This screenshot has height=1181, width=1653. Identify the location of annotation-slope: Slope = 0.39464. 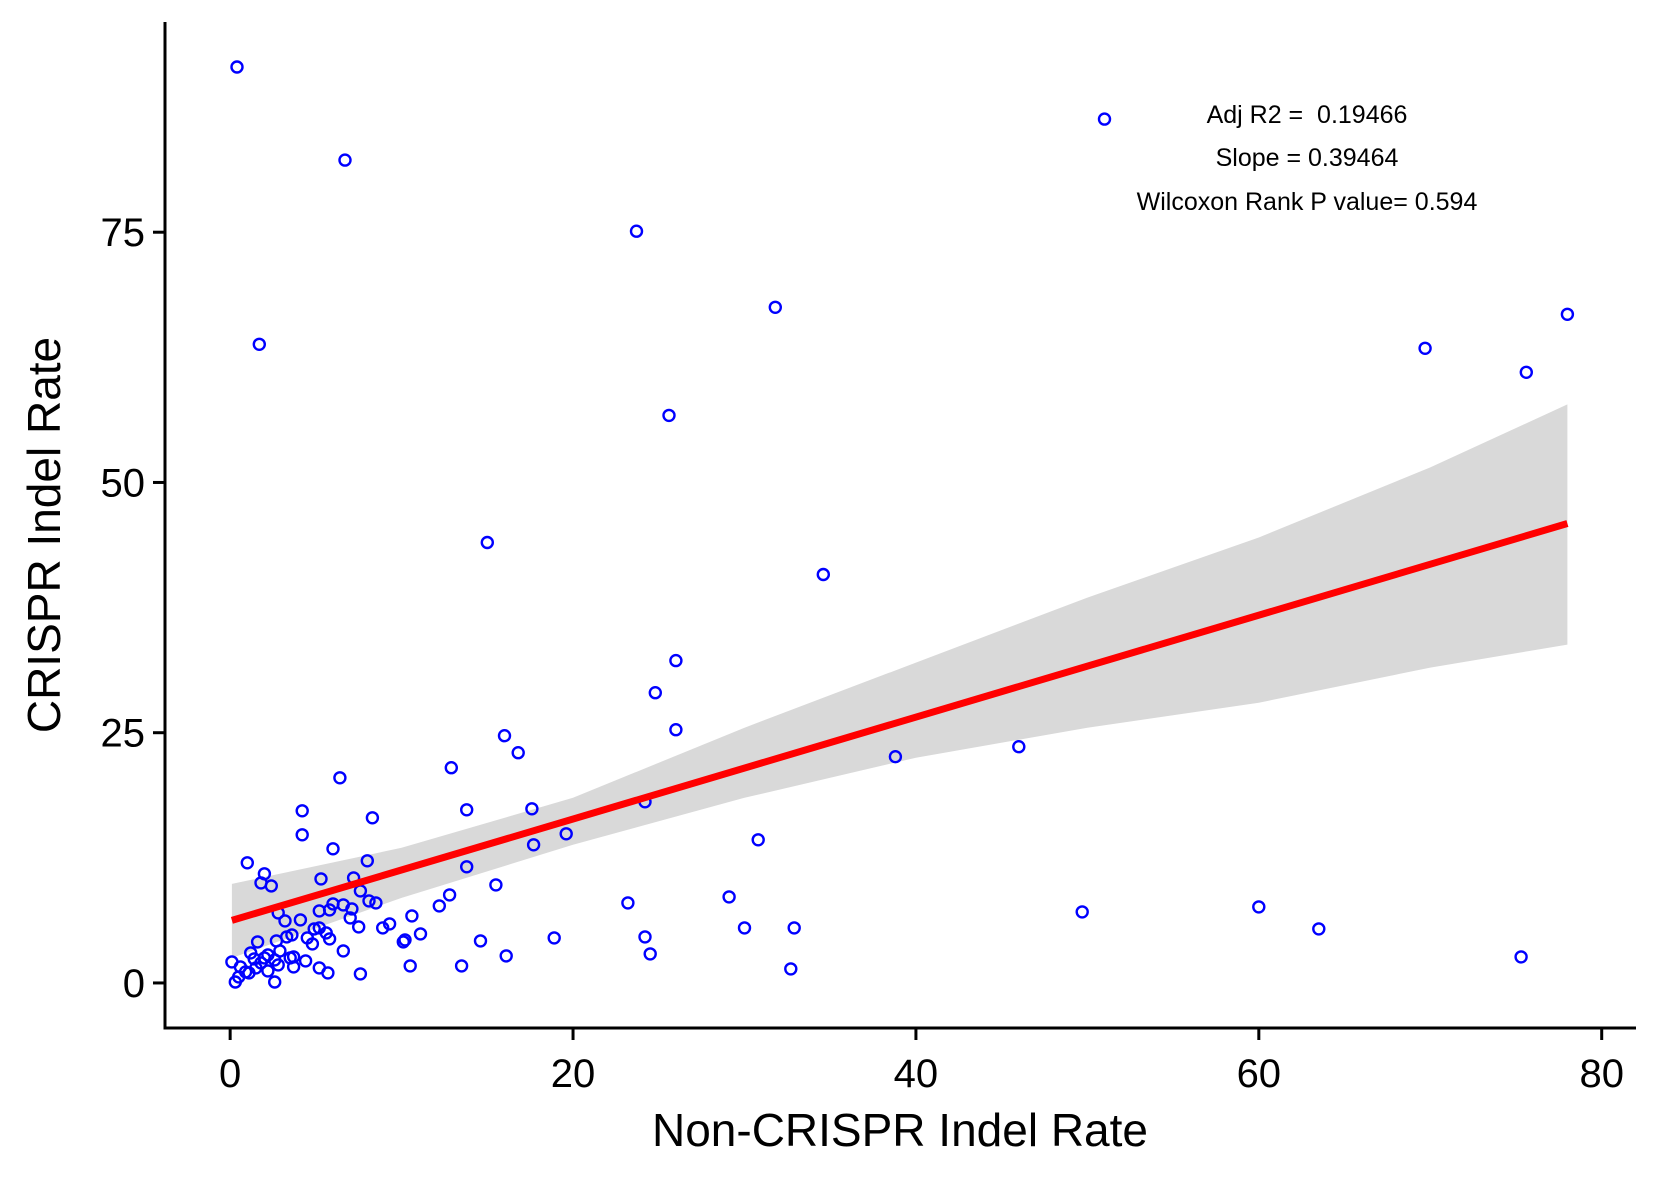
(1307, 158).